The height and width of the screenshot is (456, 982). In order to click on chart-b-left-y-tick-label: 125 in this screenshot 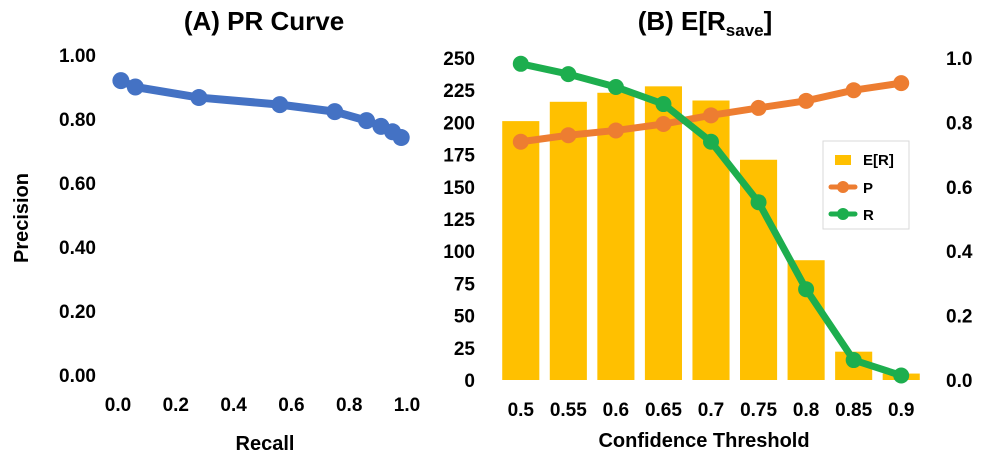, I will do `click(459, 220)`.